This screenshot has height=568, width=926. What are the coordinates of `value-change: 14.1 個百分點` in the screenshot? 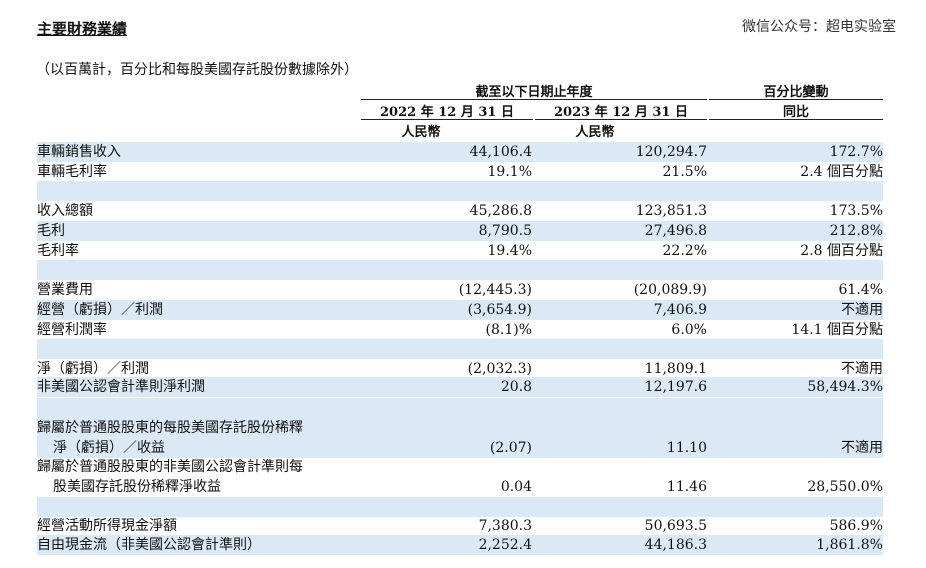 It's located at (837, 330).